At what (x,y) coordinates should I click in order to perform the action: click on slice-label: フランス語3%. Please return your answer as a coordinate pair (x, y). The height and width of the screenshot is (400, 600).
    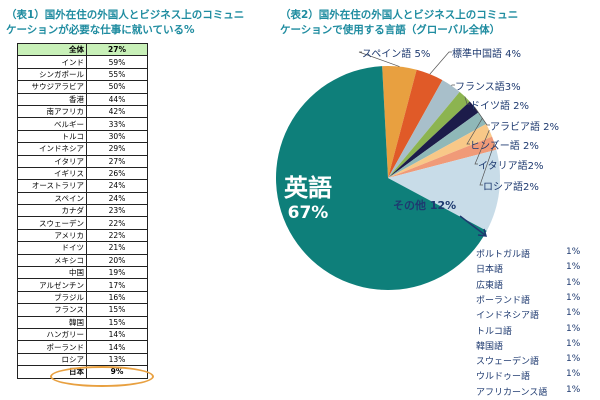
    Looking at the image, I should click on (488, 87).